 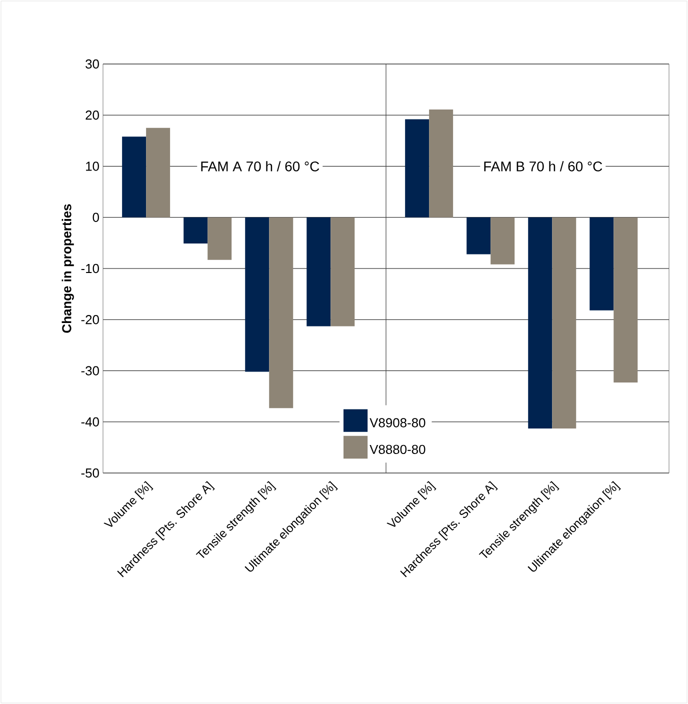 What do you see at coordinates (92, 166) in the screenshot?
I see `y-tick-label: 10` at bounding box center [92, 166].